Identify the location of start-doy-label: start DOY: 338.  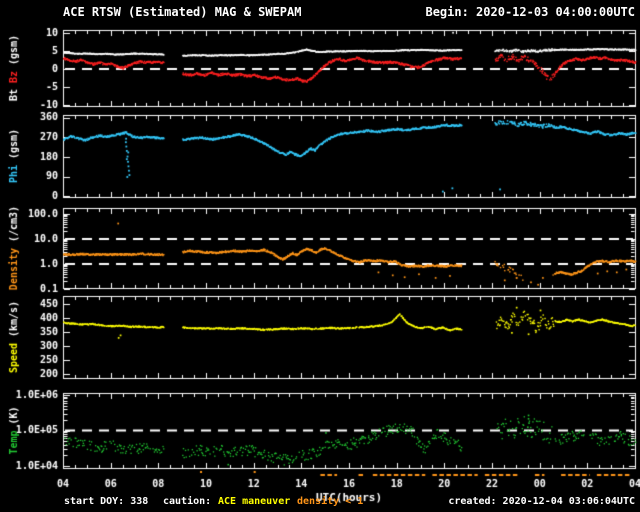
(106, 501).